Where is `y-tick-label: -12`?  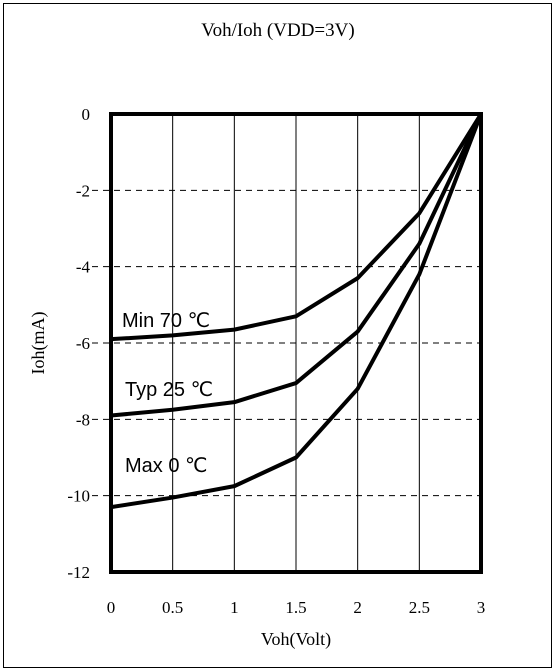
y-tick-label: -12 is located at coordinates (78, 572).